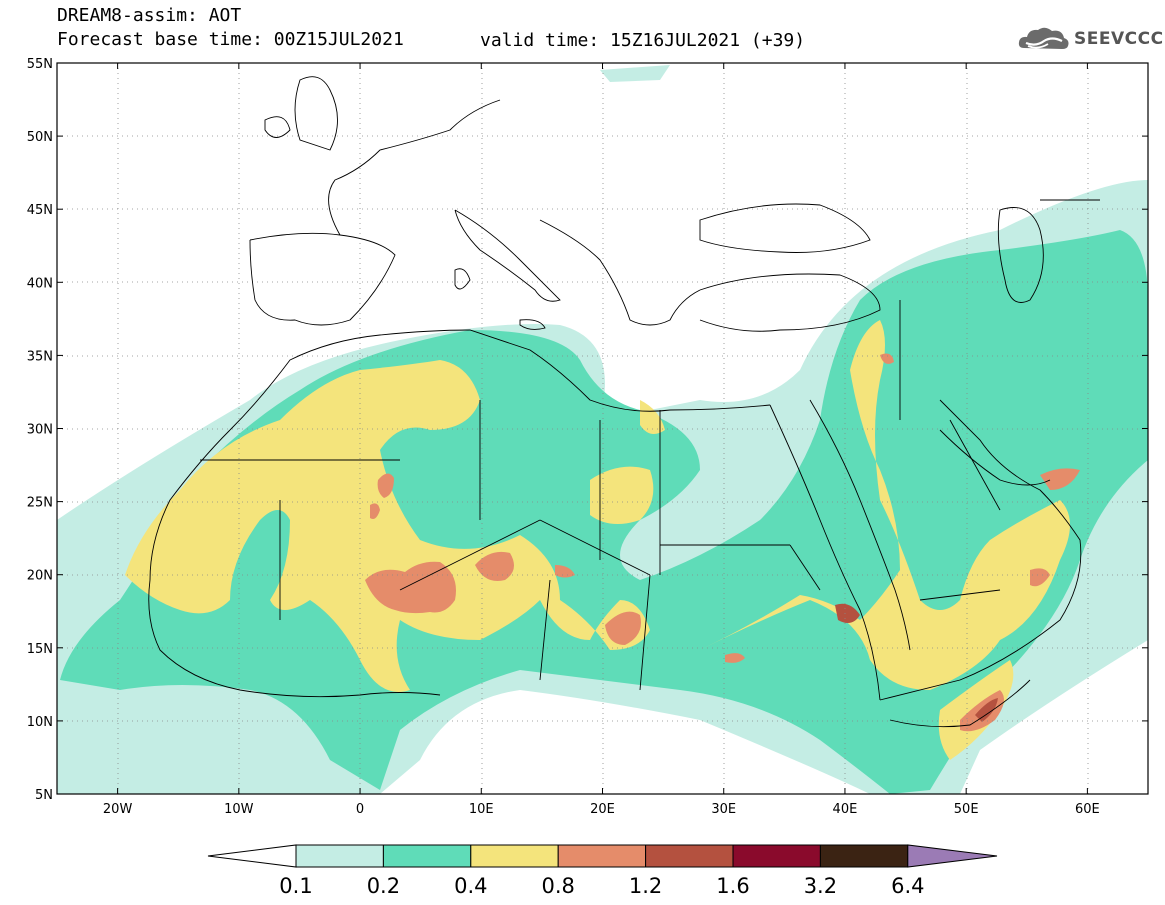 This screenshot has height=905, width=1165. Describe the element at coordinates (149, 15) in the screenshot. I see `map-title: DREAM8-assim: AOT` at that location.